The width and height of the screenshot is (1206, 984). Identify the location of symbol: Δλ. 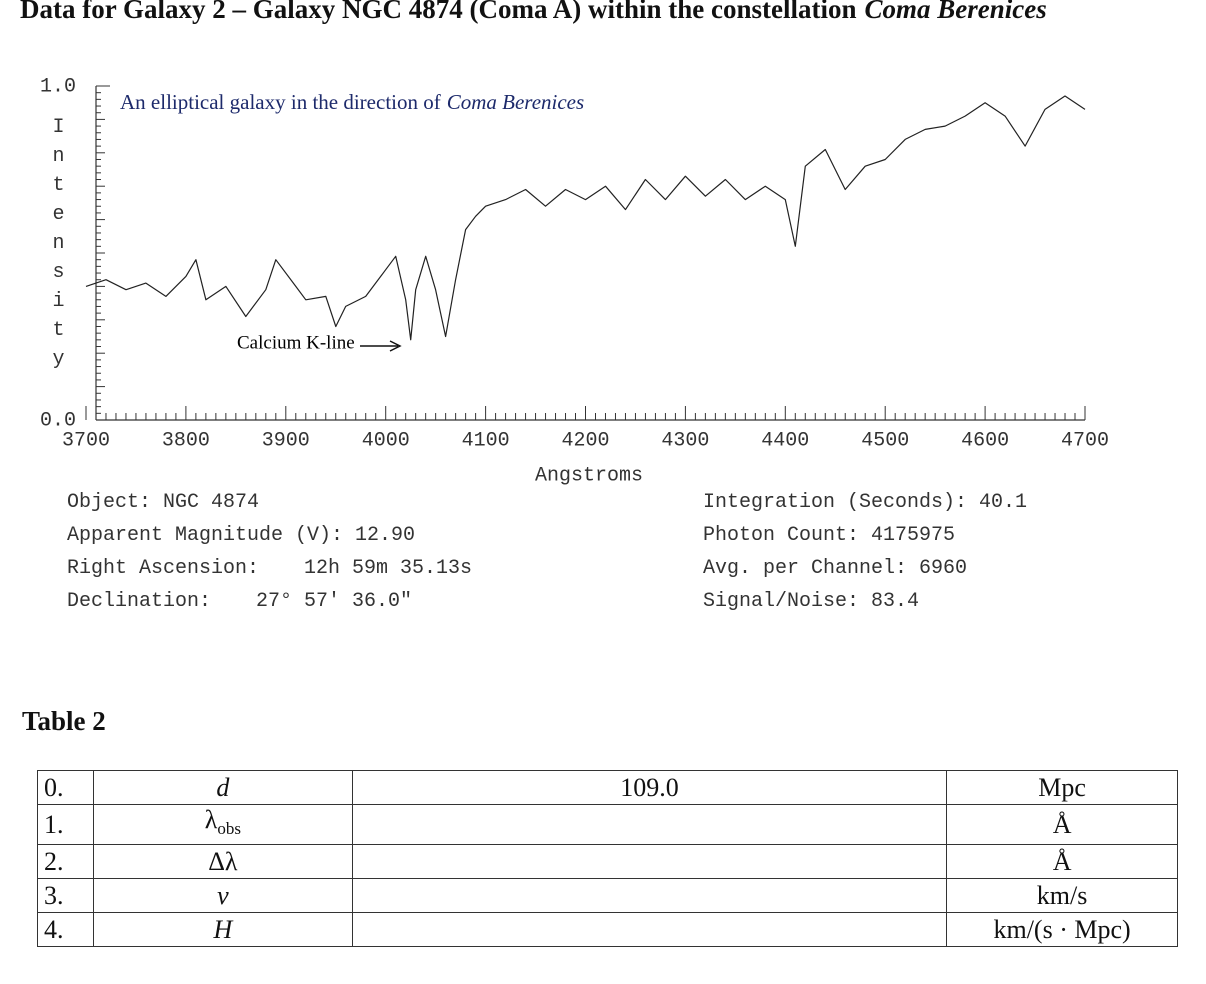
(223, 861).